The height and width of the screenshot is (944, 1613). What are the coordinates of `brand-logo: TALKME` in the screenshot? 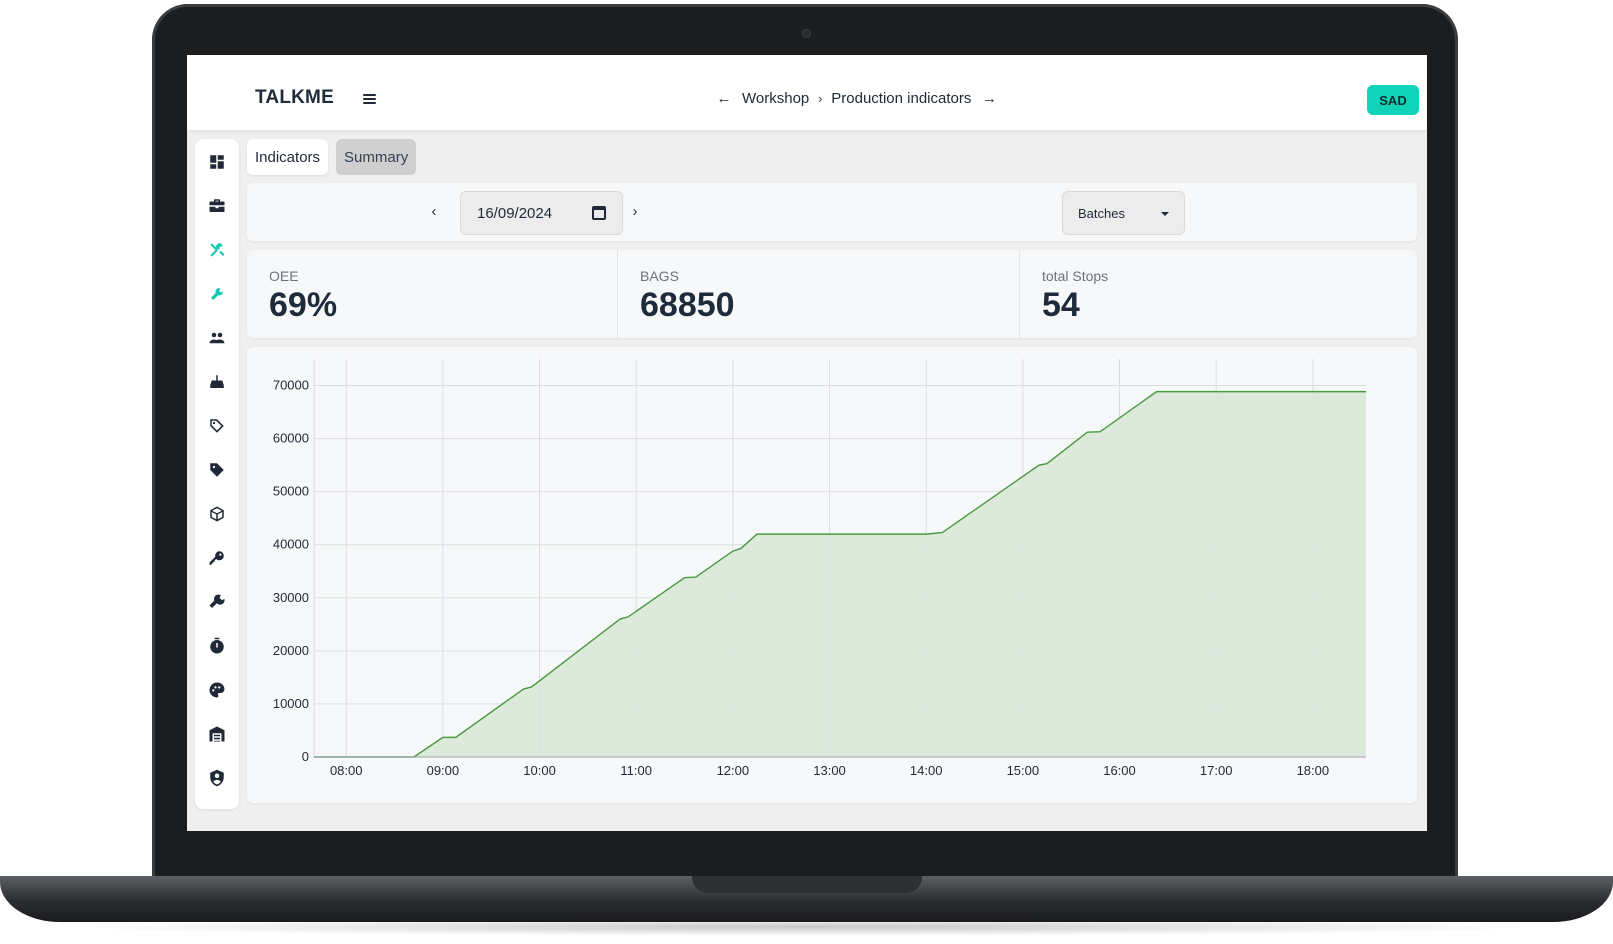 It's located at (294, 97).